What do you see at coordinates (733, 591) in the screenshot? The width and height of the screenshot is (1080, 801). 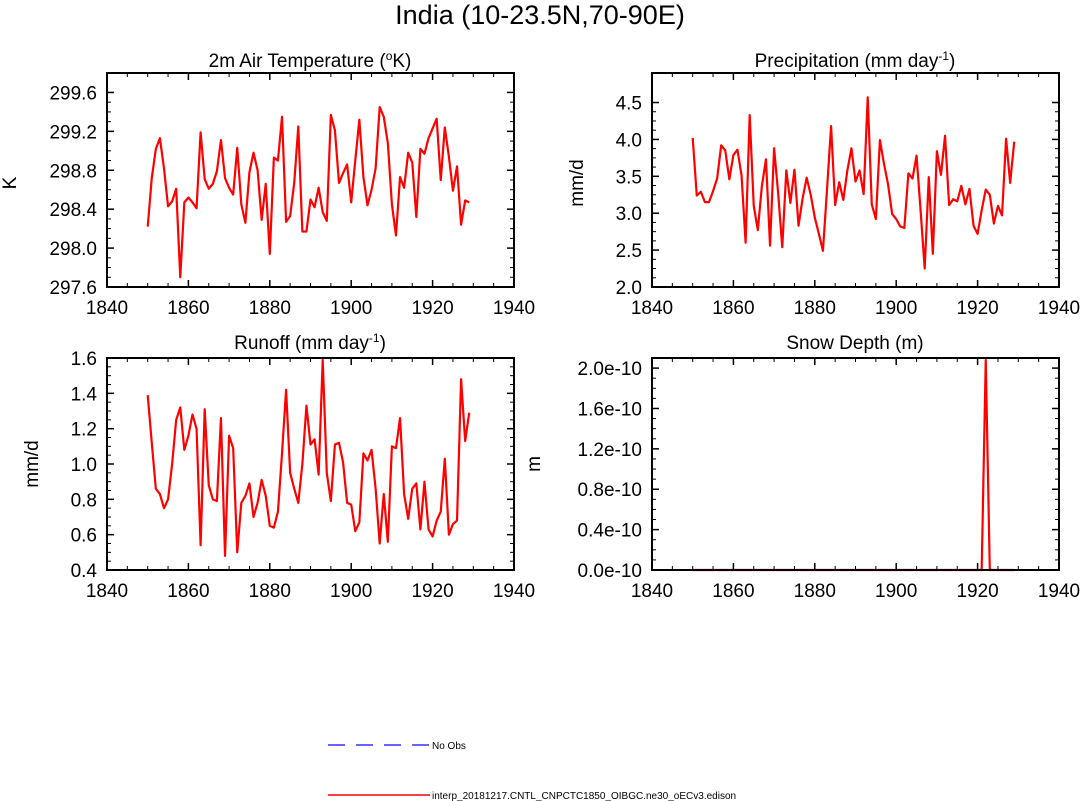 I see `x-tick-label-3-1860: 1860` at bounding box center [733, 591].